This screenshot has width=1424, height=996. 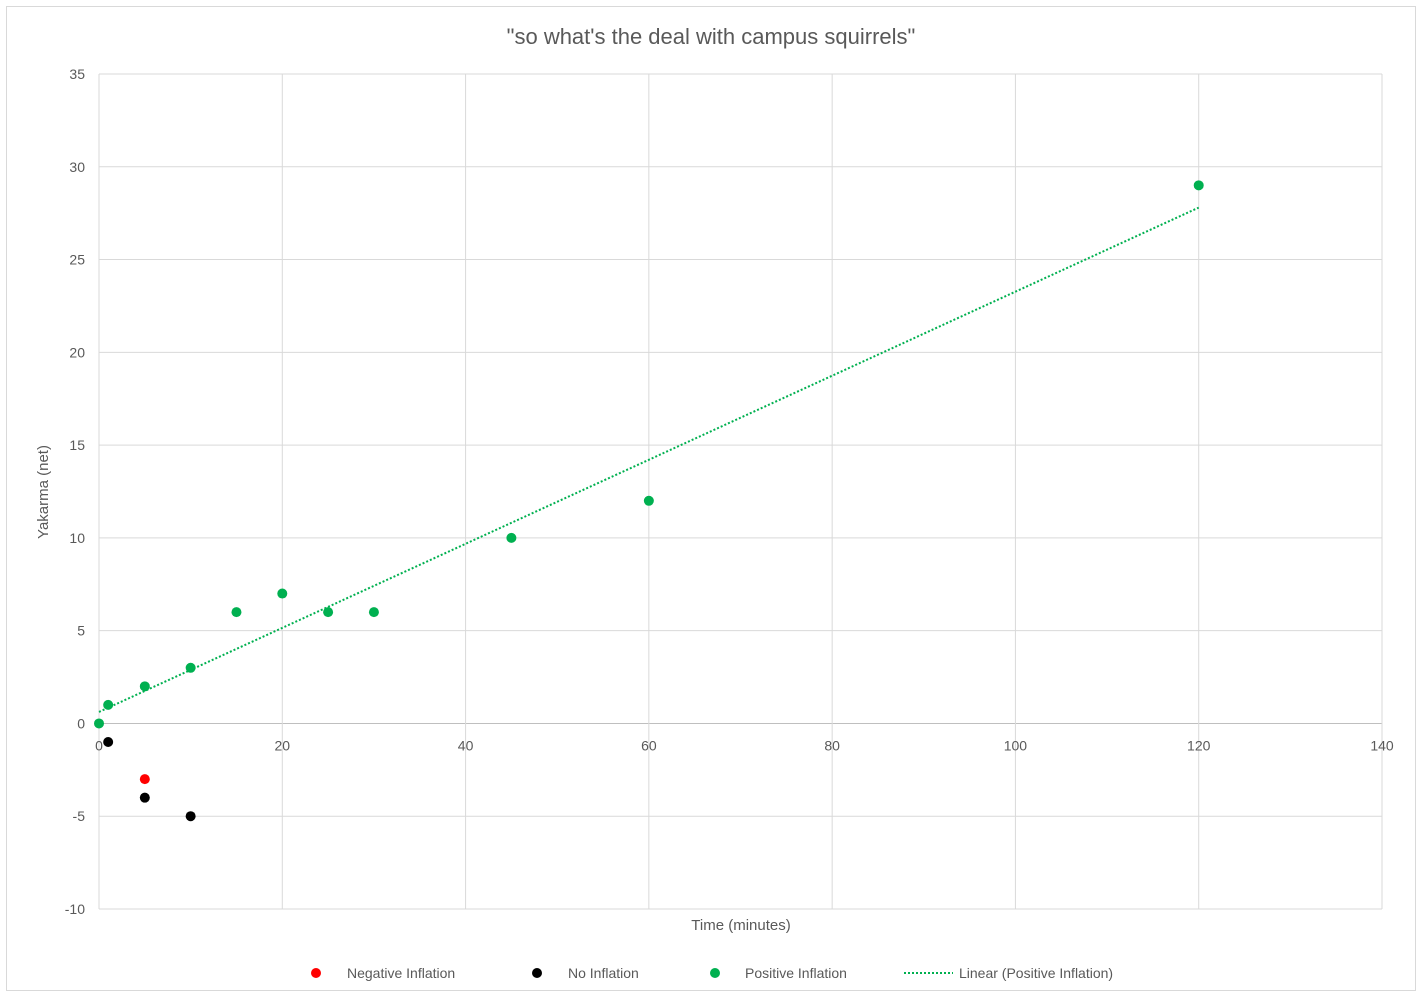 What do you see at coordinates (649, 745) in the screenshot?
I see `x-tick-label: 60` at bounding box center [649, 745].